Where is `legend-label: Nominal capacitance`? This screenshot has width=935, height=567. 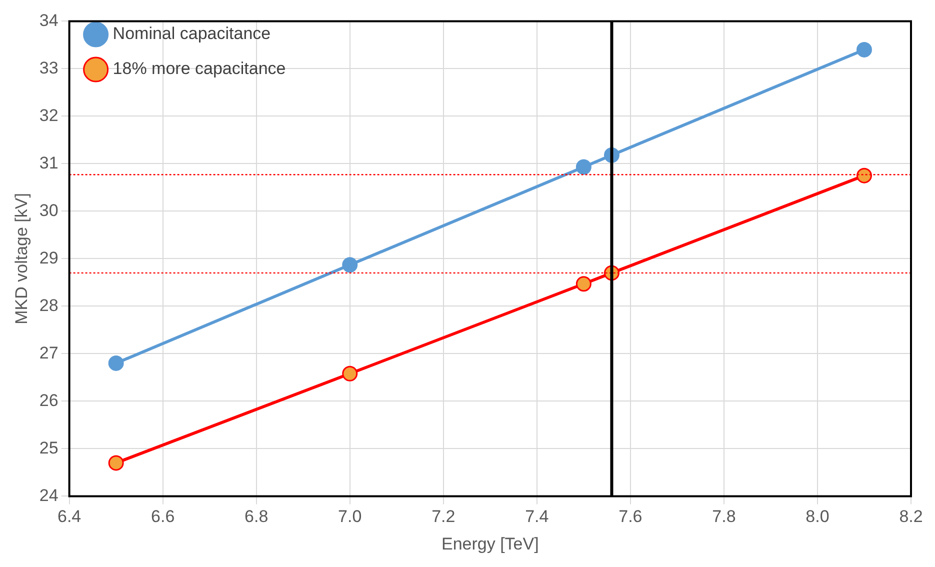 legend-label: Nominal capacitance is located at coordinates (191, 34).